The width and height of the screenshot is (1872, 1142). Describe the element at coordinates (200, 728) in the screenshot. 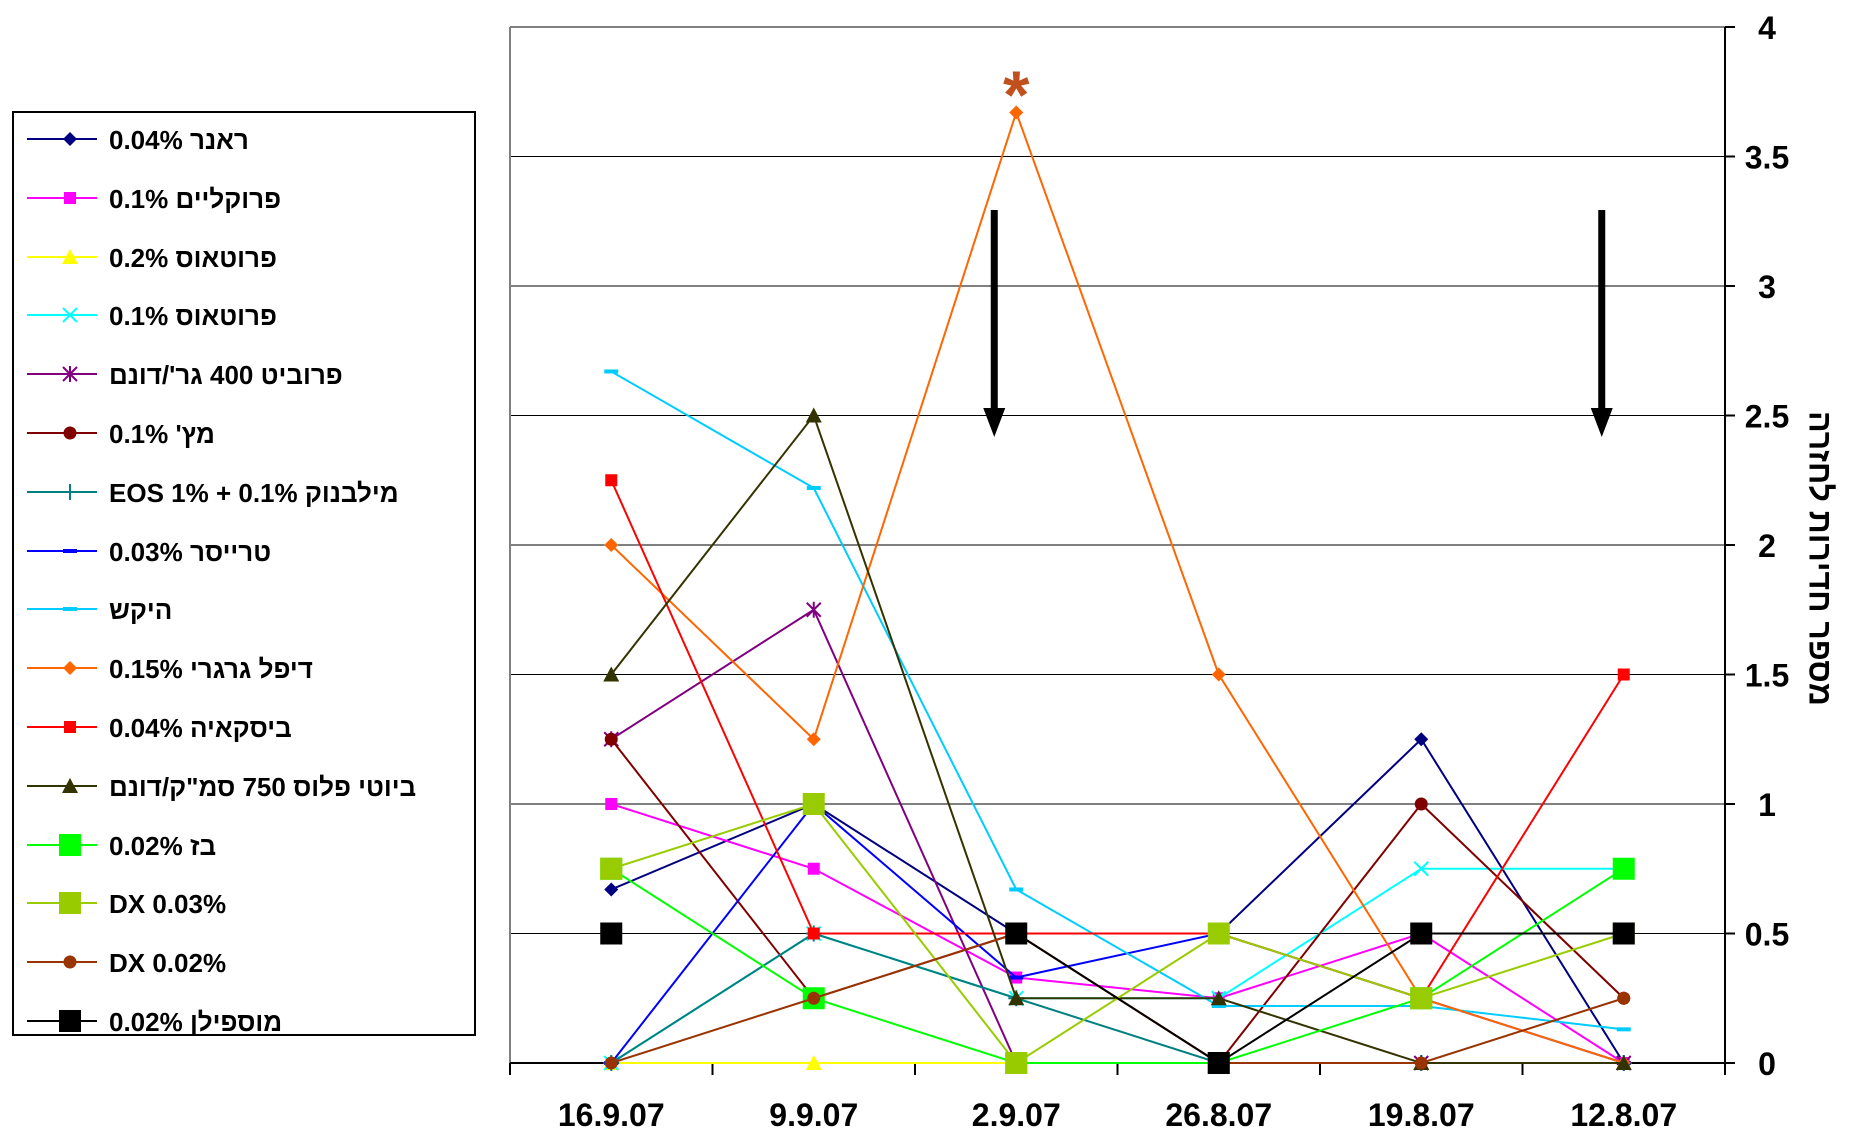

I see `legend-label: ביסקאיה 0.04%` at that location.